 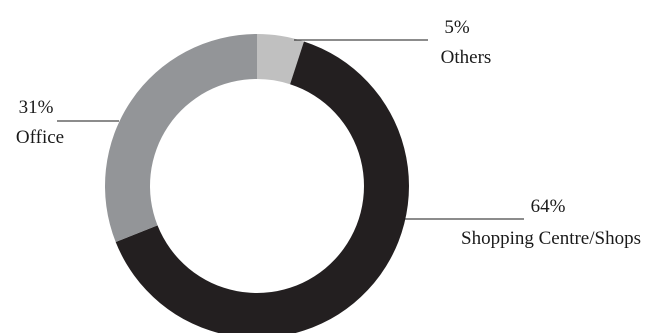 What do you see at coordinates (392, 42) in the screenshot?
I see `slice-label-others: 5% Others` at bounding box center [392, 42].